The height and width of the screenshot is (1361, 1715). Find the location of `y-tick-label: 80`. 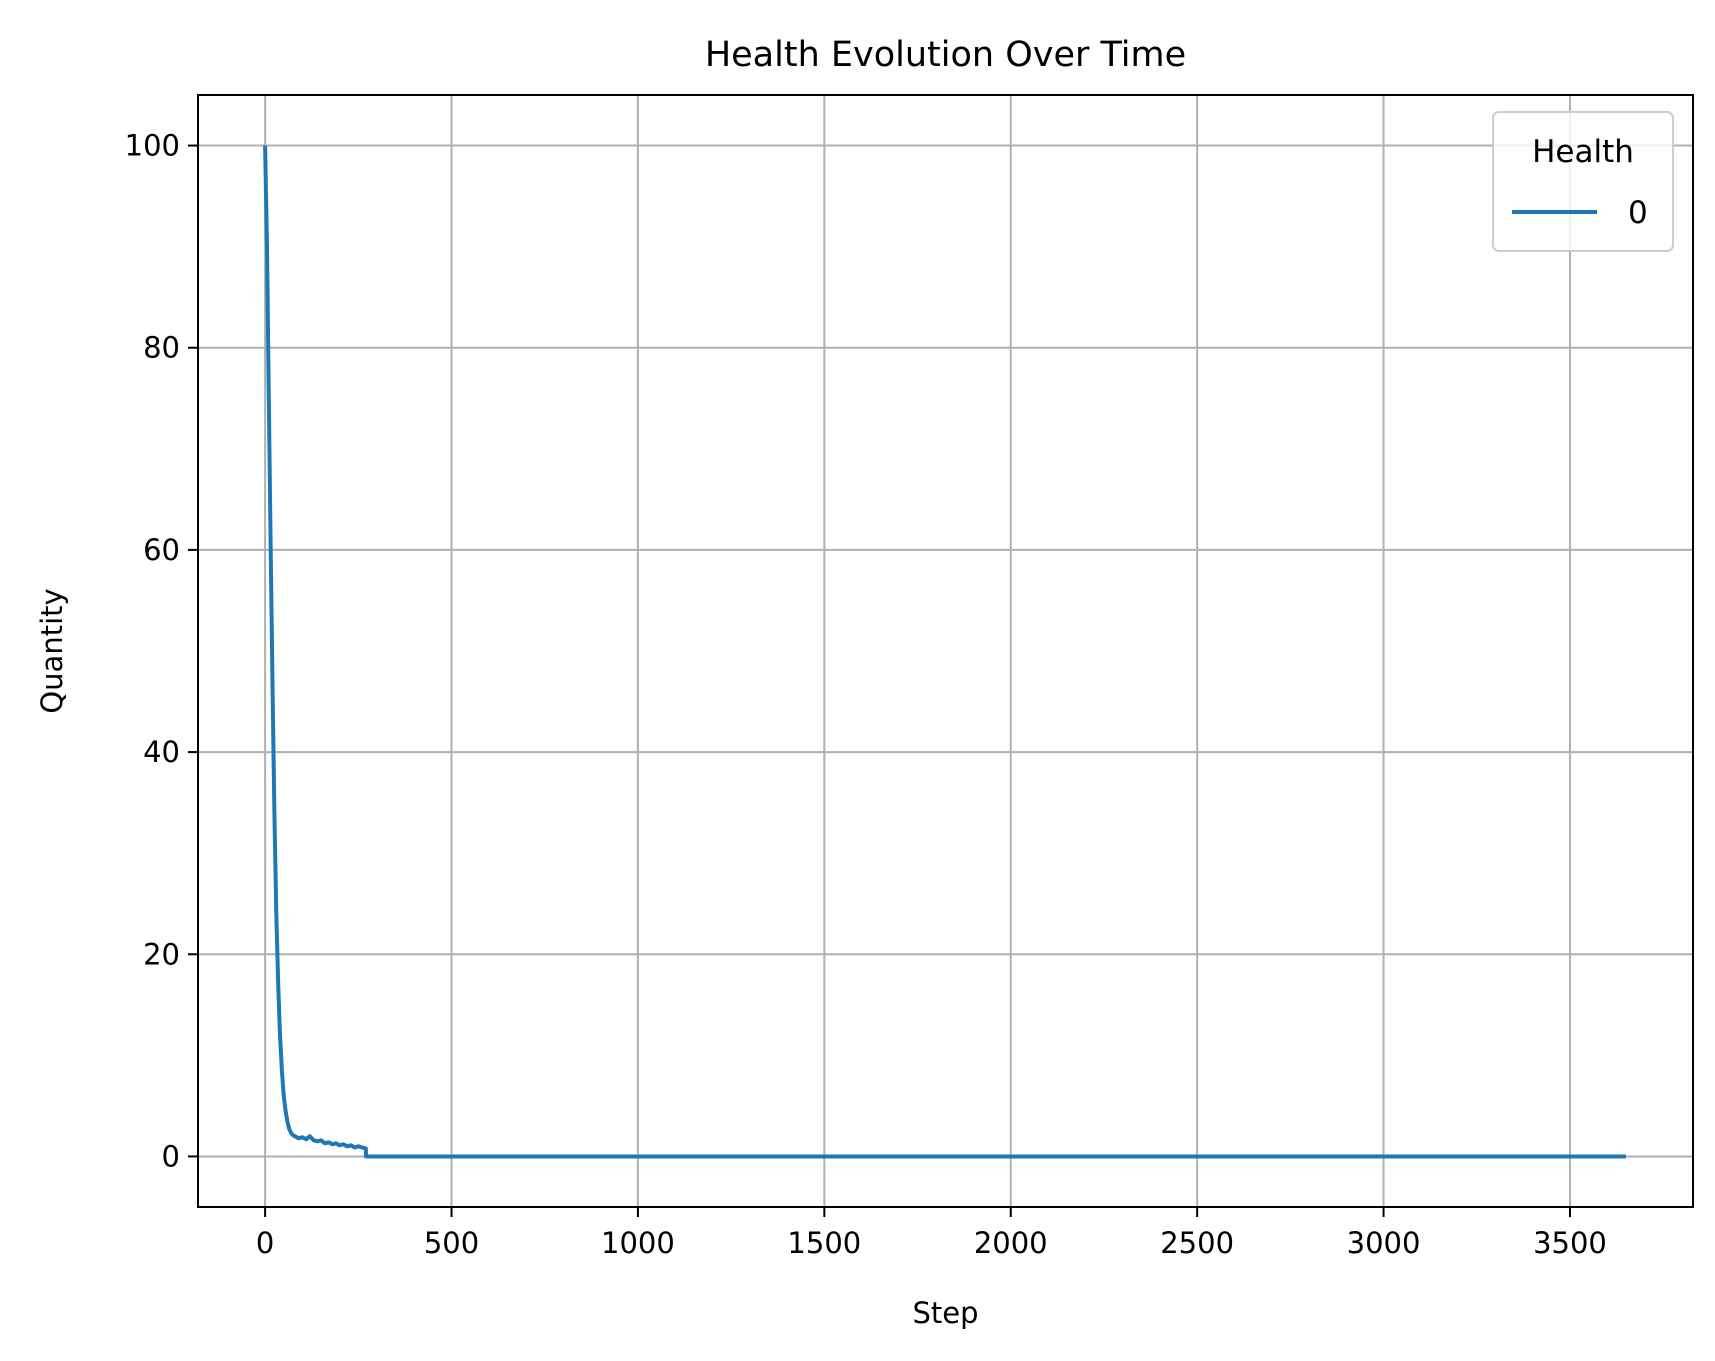

y-tick-label: 80 is located at coordinates (161, 348).